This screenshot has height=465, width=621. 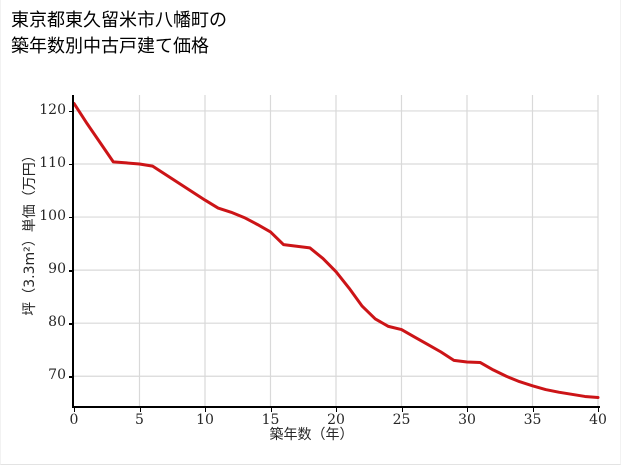 I want to click on x-tick-label: 15, so click(x=270, y=420).